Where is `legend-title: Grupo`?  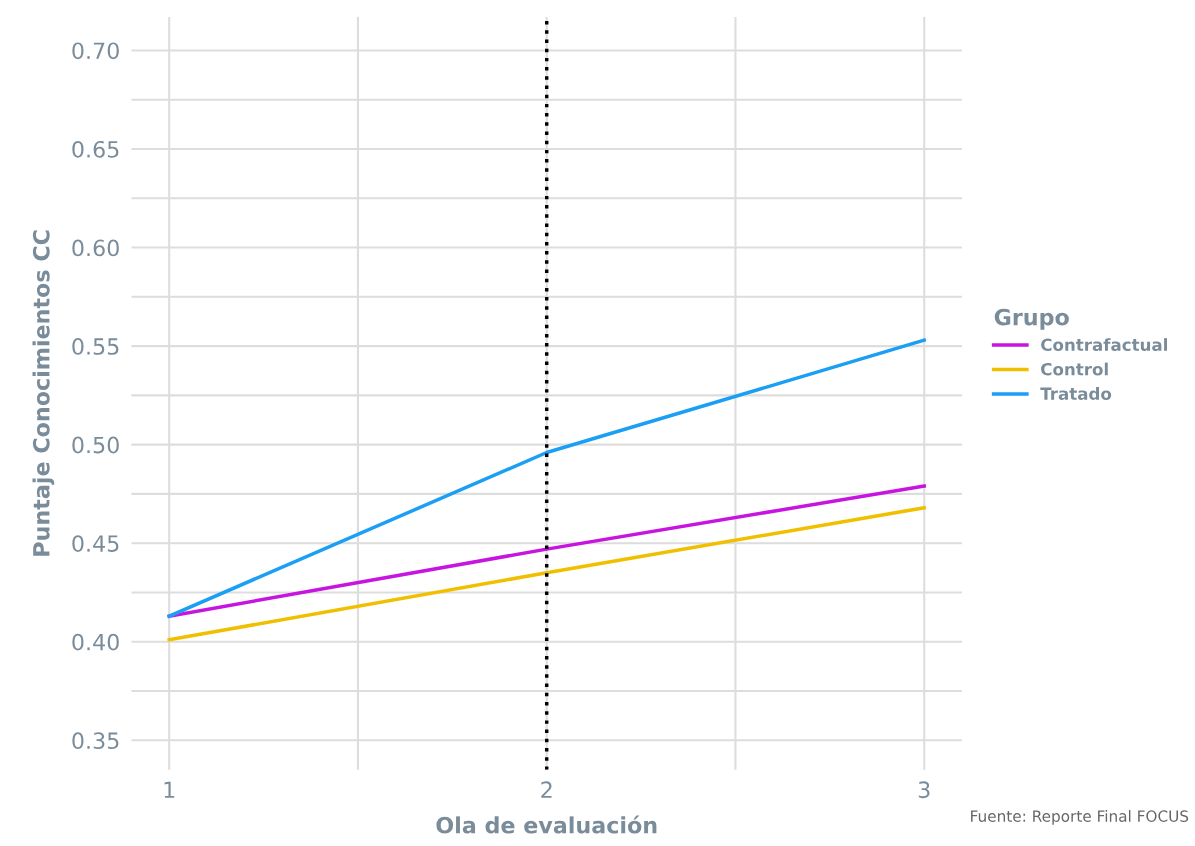
legend-title: Grupo is located at coordinates (1031, 319).